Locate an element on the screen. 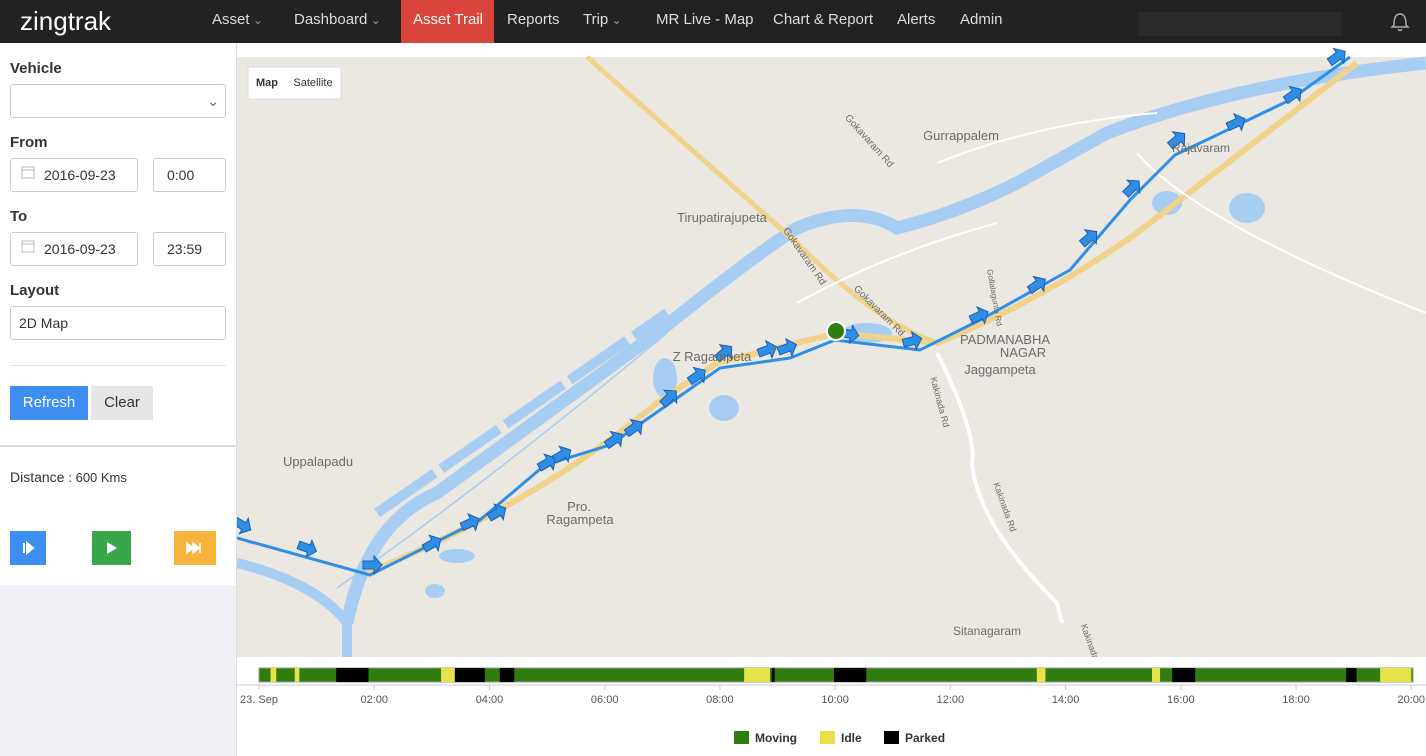  fast-forward-button is located at coordinates (195, 548).